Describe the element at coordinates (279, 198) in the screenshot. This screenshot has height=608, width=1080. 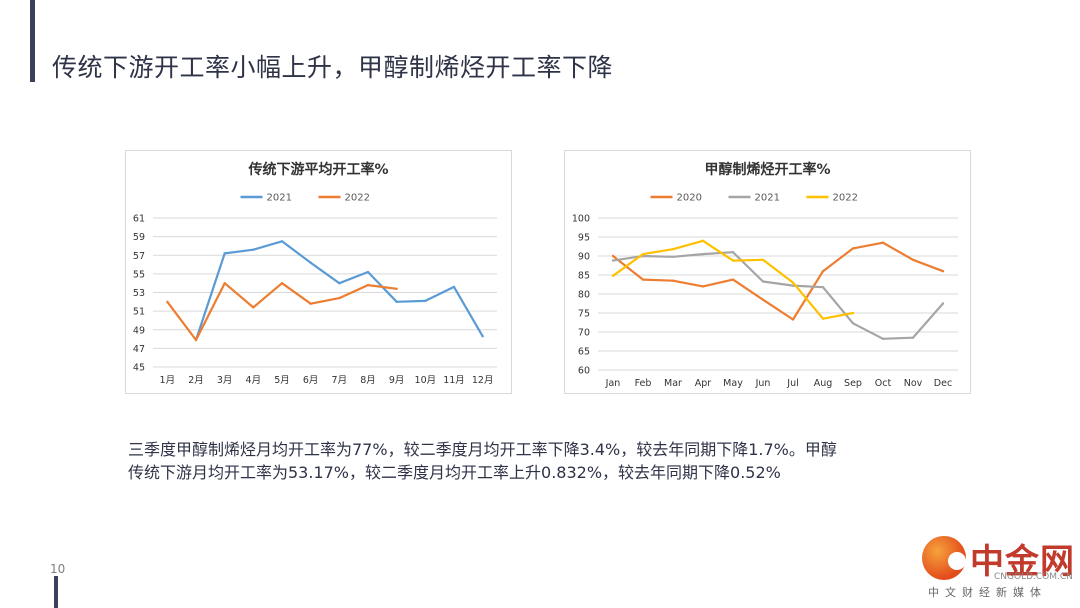
I see `chart1-legend-label-2021: 2021` at that location.